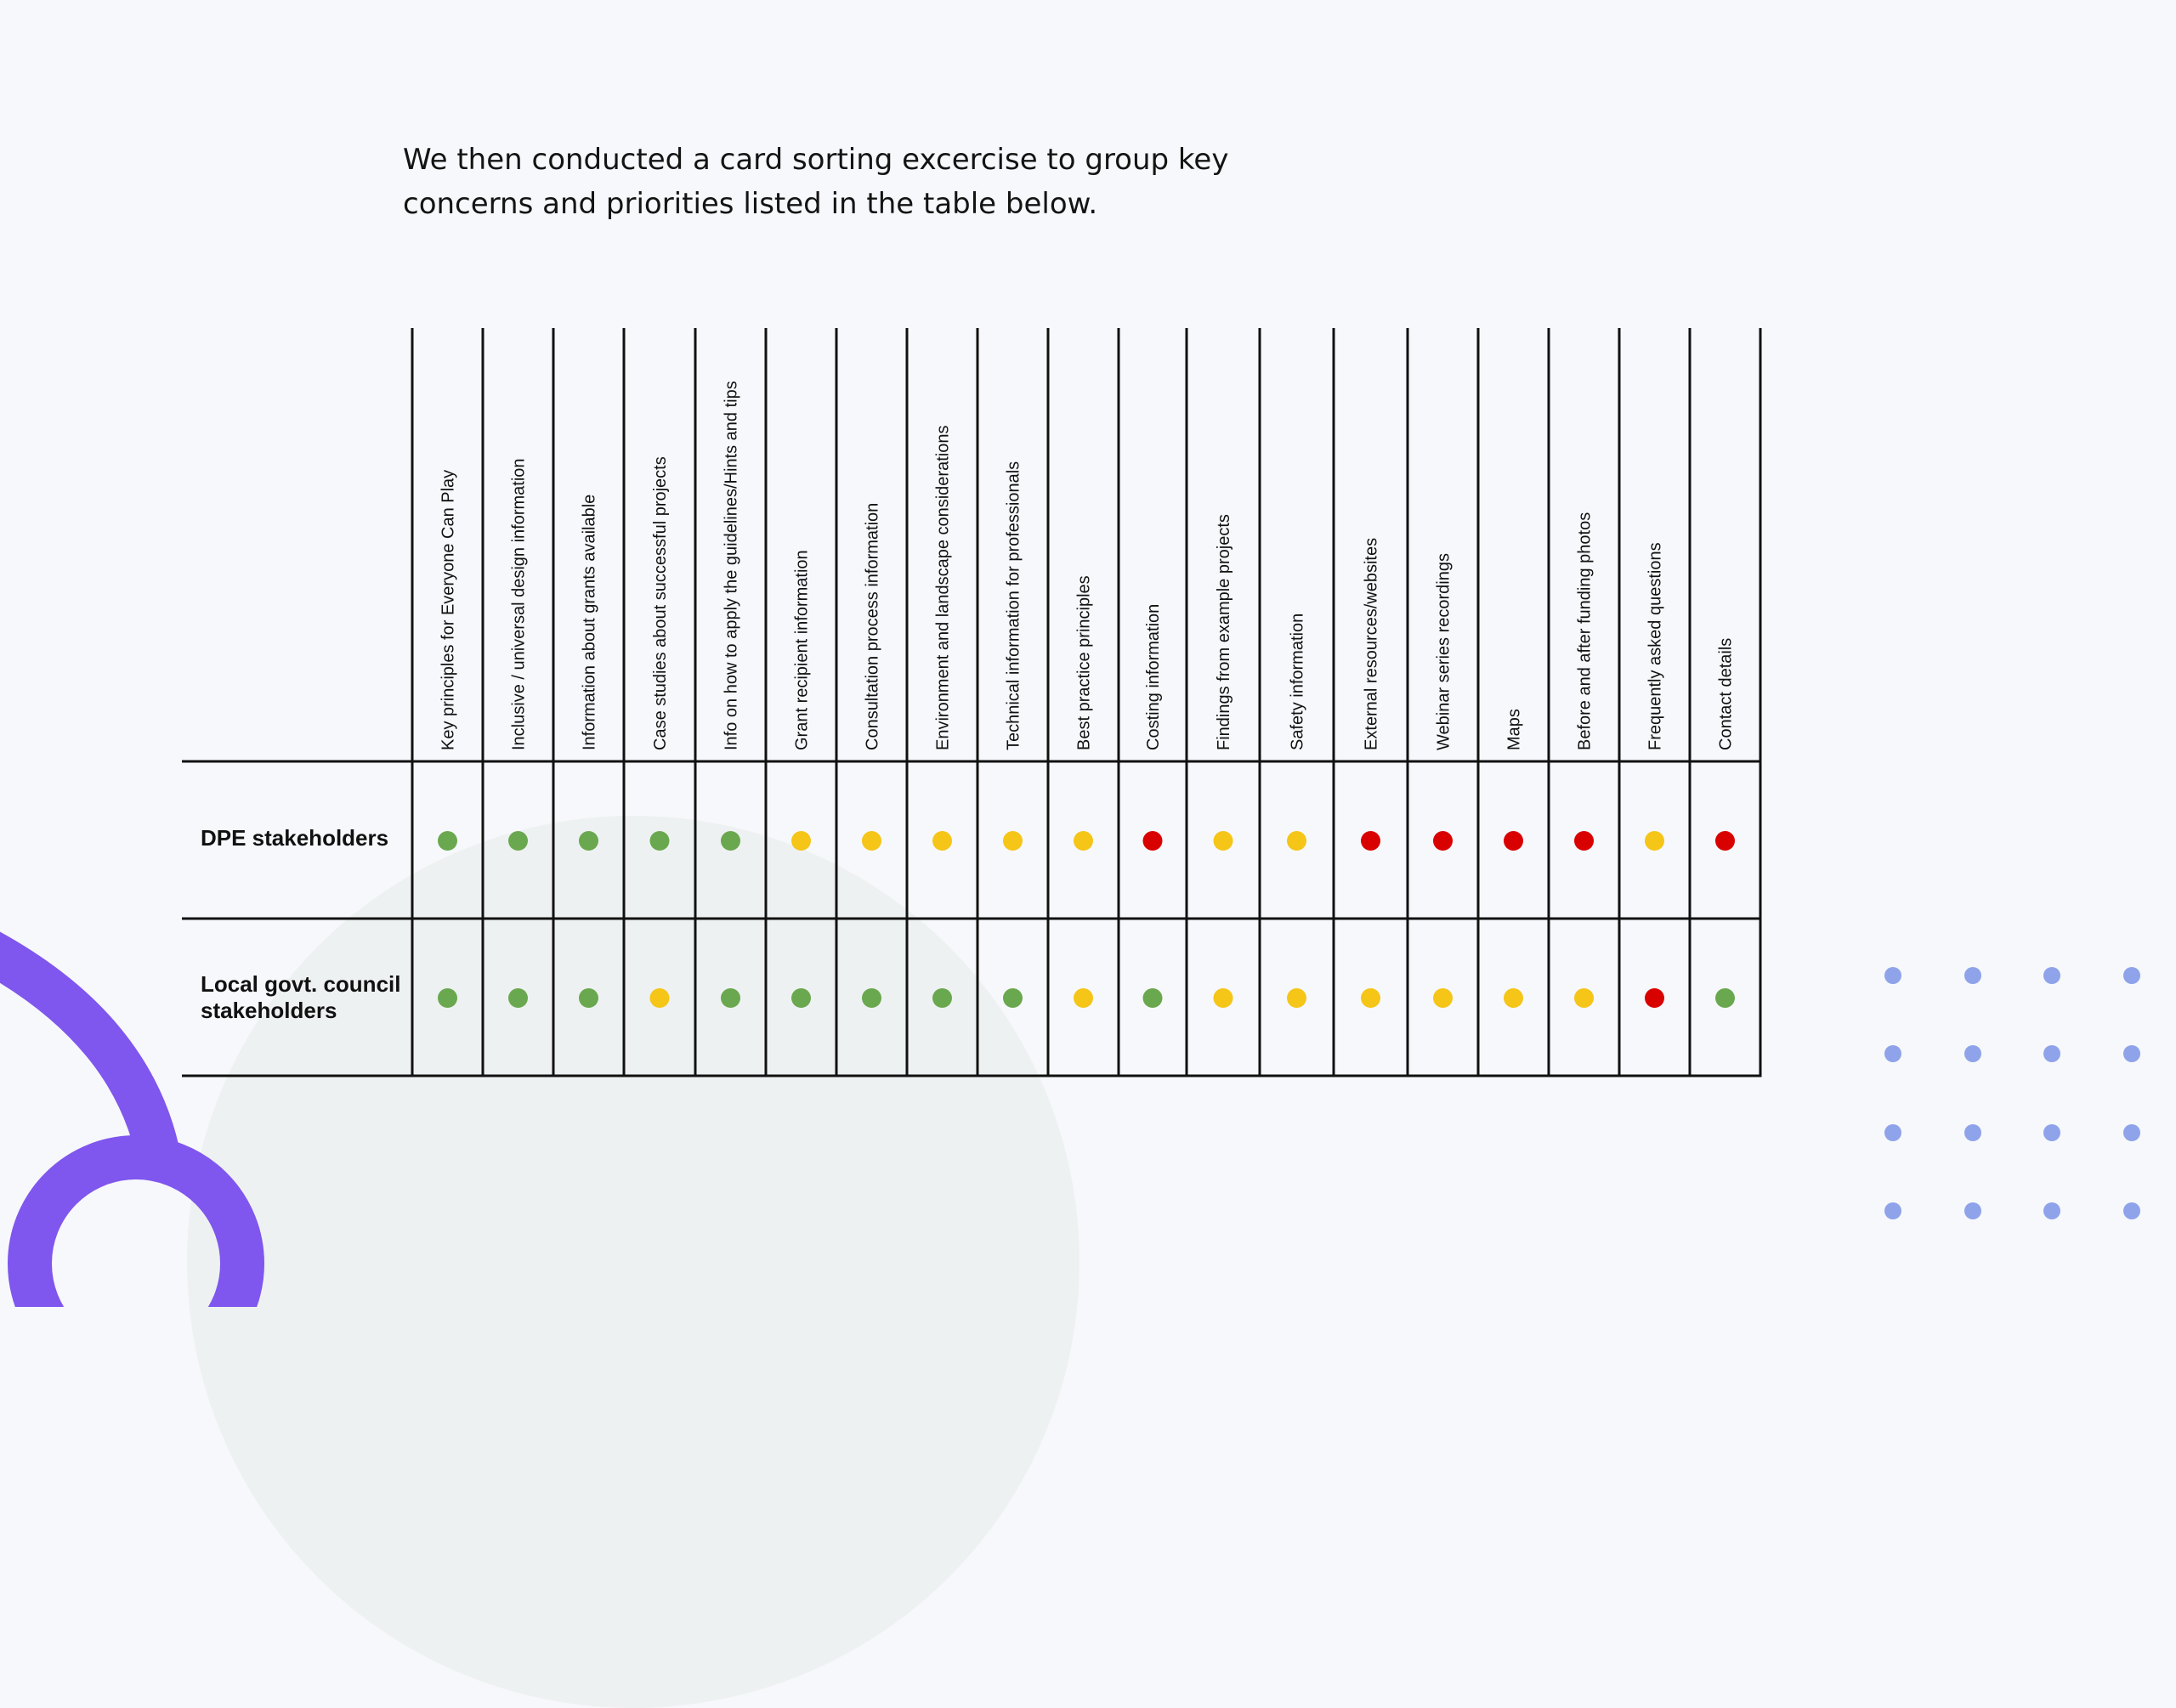 The height and width of the screenshot is (1708, 2176). What do you see at coordinates (1372, 644) in the screenshot?
I see `column-header-external-resources-websites: External resources/websites` at bounding box center [1372, 644].